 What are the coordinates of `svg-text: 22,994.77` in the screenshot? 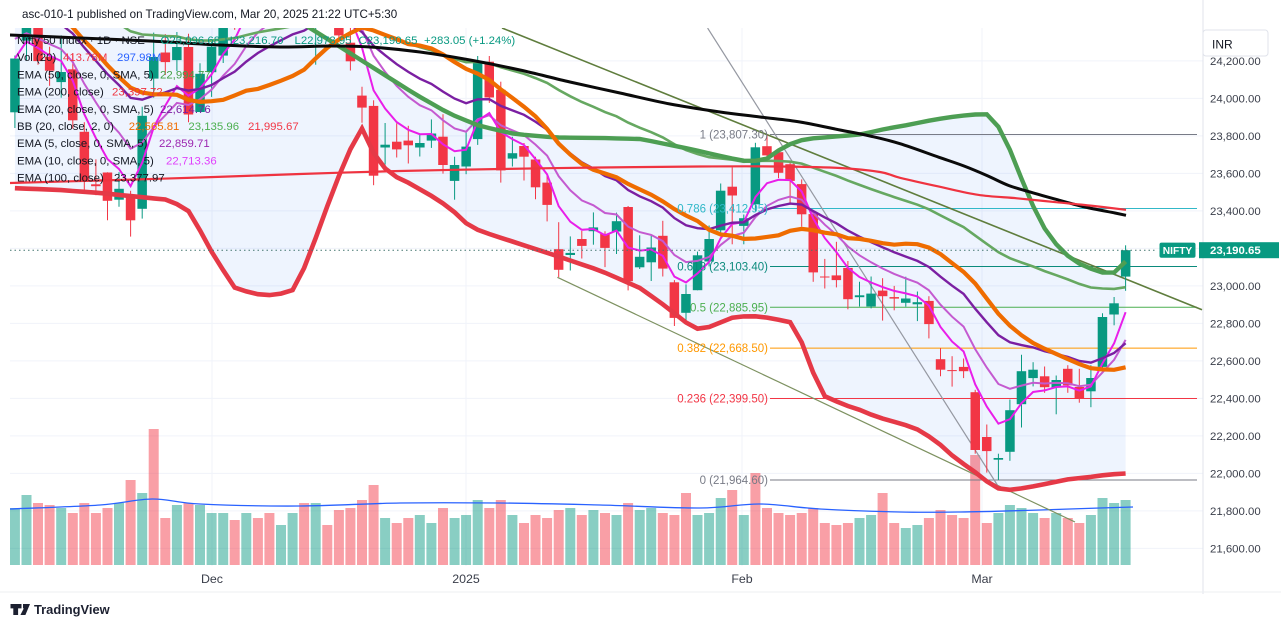 It's located at (185, 75).